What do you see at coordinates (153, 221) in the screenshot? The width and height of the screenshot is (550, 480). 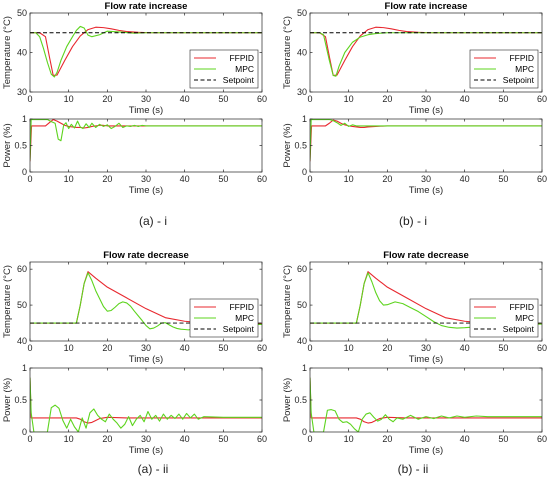 I see `caption-a-i: (a) - i` at bounding box center [153, 221].